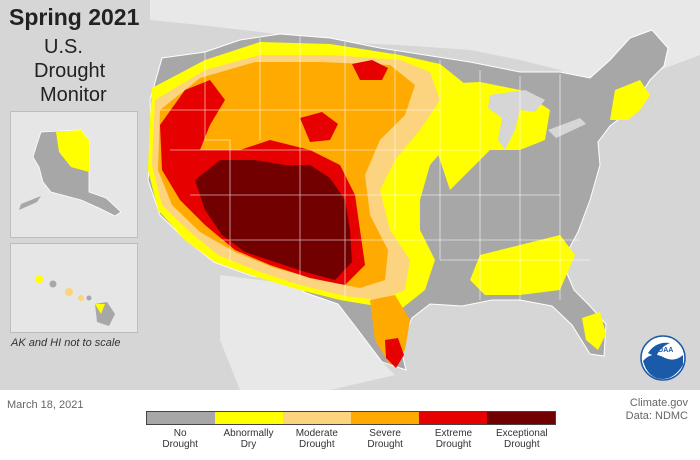  Describe the element at coordinates (248, 439) in the screenshot. I see `legend-label-abnormally-dry: Abnormally Dry` at that location.